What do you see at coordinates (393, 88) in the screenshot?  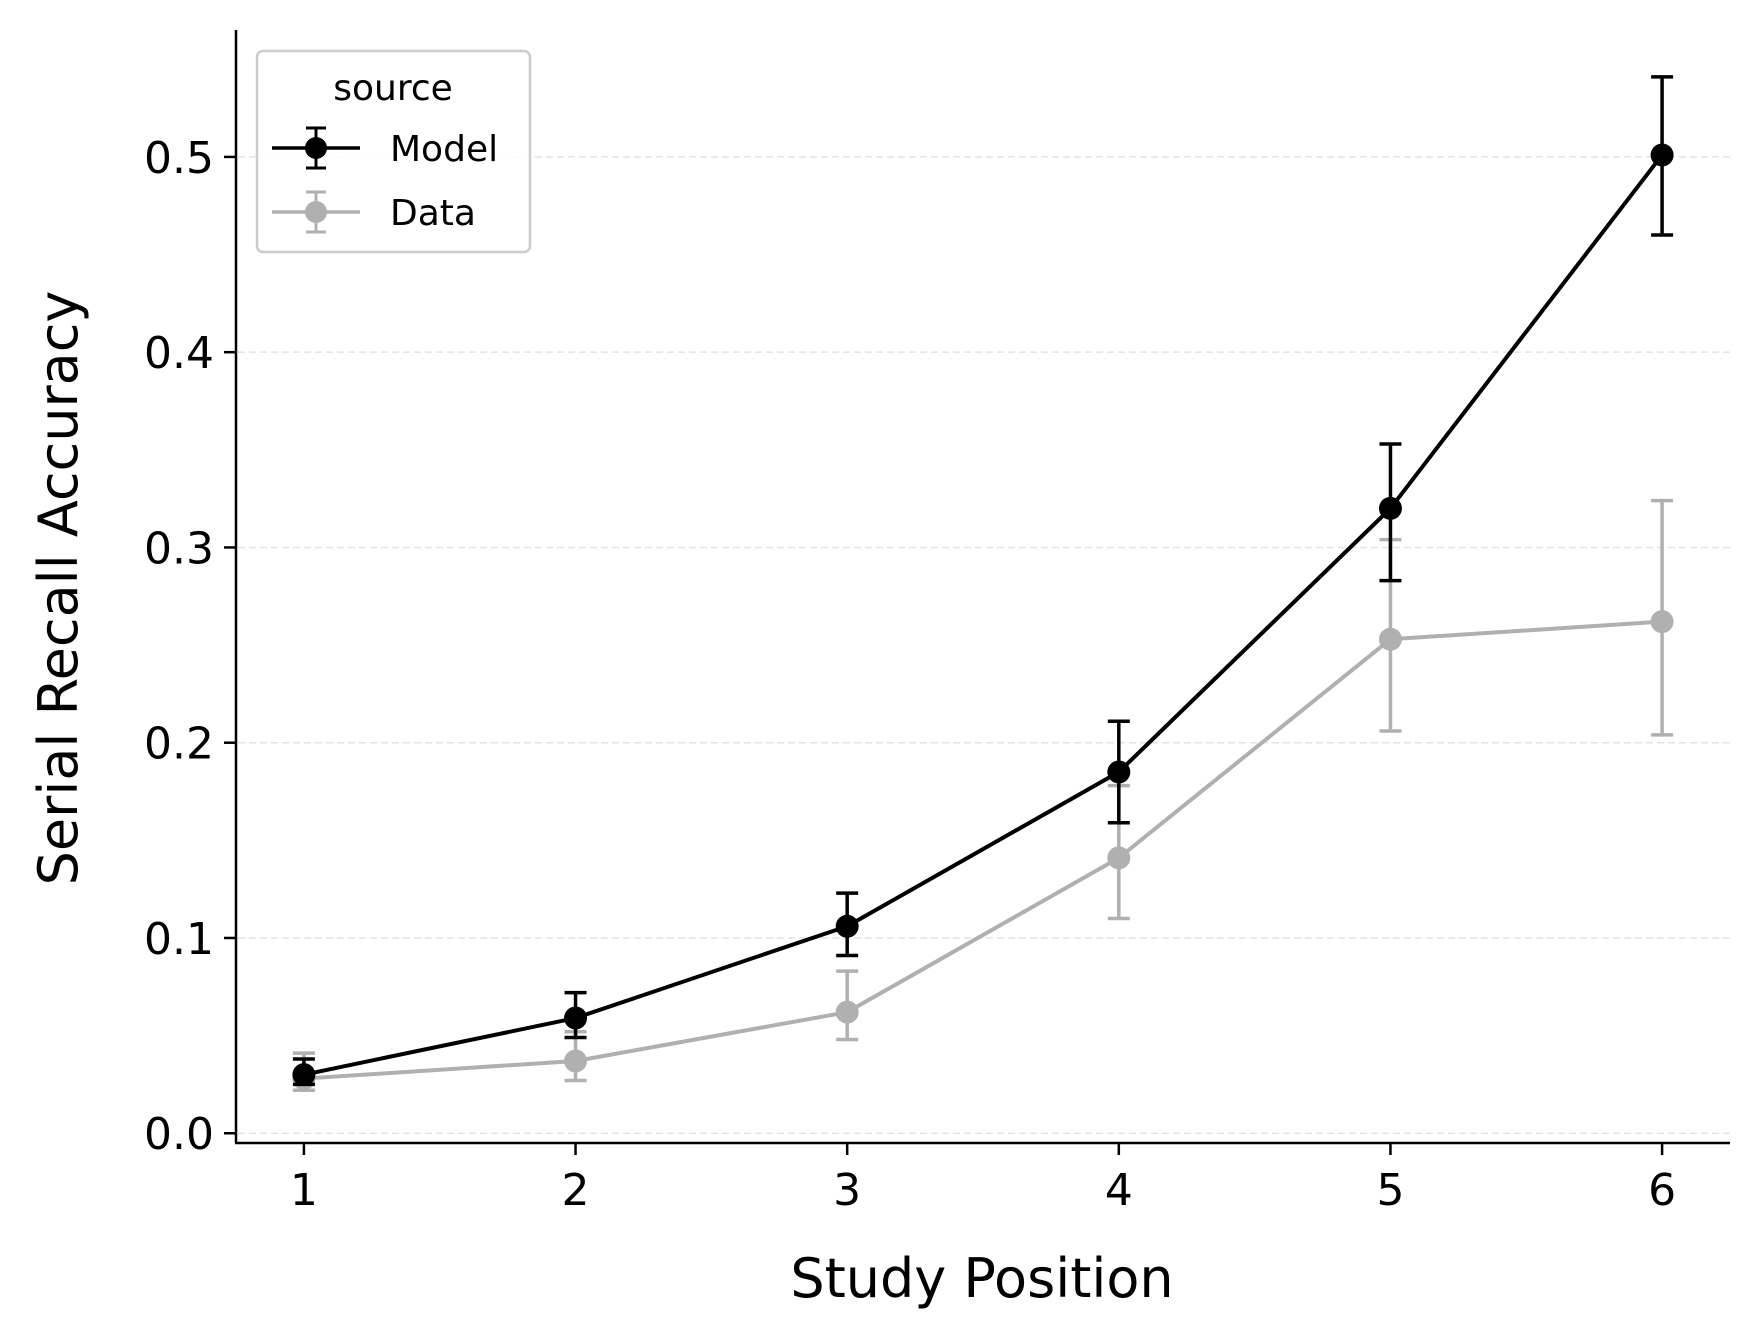 I see `legend-title: source` at bounding box center [393, 88].